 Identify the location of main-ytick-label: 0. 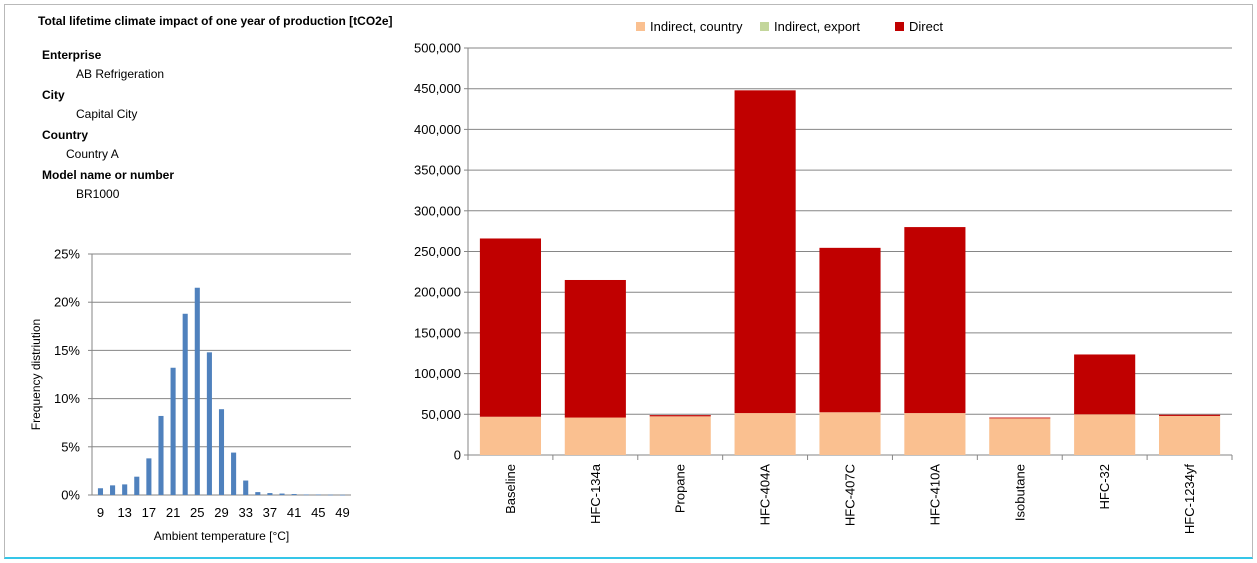
(457, 455).